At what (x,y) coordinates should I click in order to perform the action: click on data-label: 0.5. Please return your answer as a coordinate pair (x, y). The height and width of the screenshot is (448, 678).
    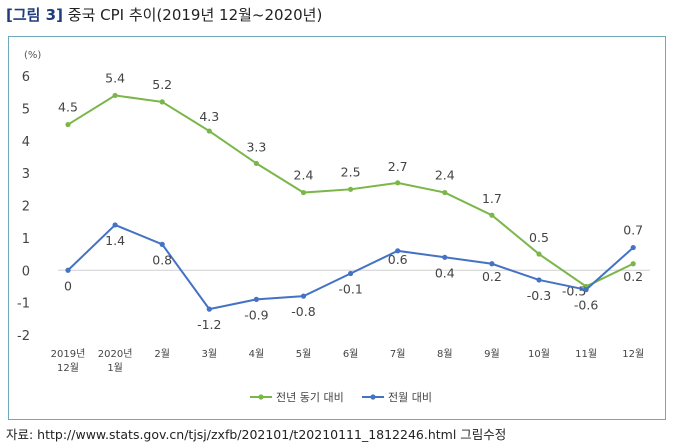
    Looking at the image, I should click on (539, 237).